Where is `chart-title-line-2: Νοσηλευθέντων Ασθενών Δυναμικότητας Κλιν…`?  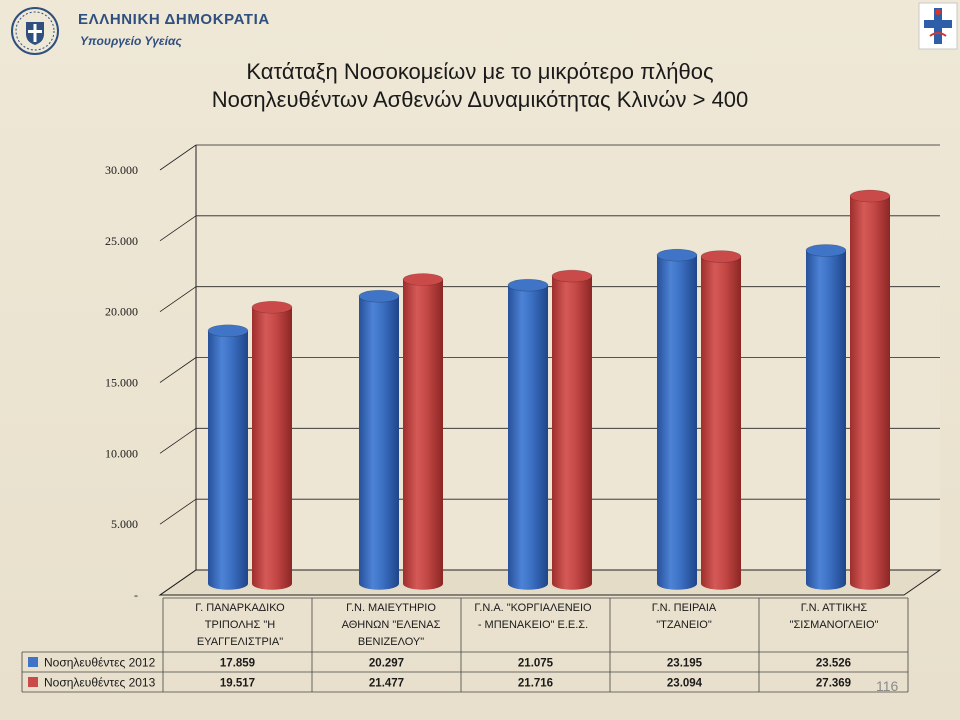
chart-title-line-2: Νοσηλευθέντων Ασθενών Δυναμικότητας Κλιν… is located at coordinates (480, 99).